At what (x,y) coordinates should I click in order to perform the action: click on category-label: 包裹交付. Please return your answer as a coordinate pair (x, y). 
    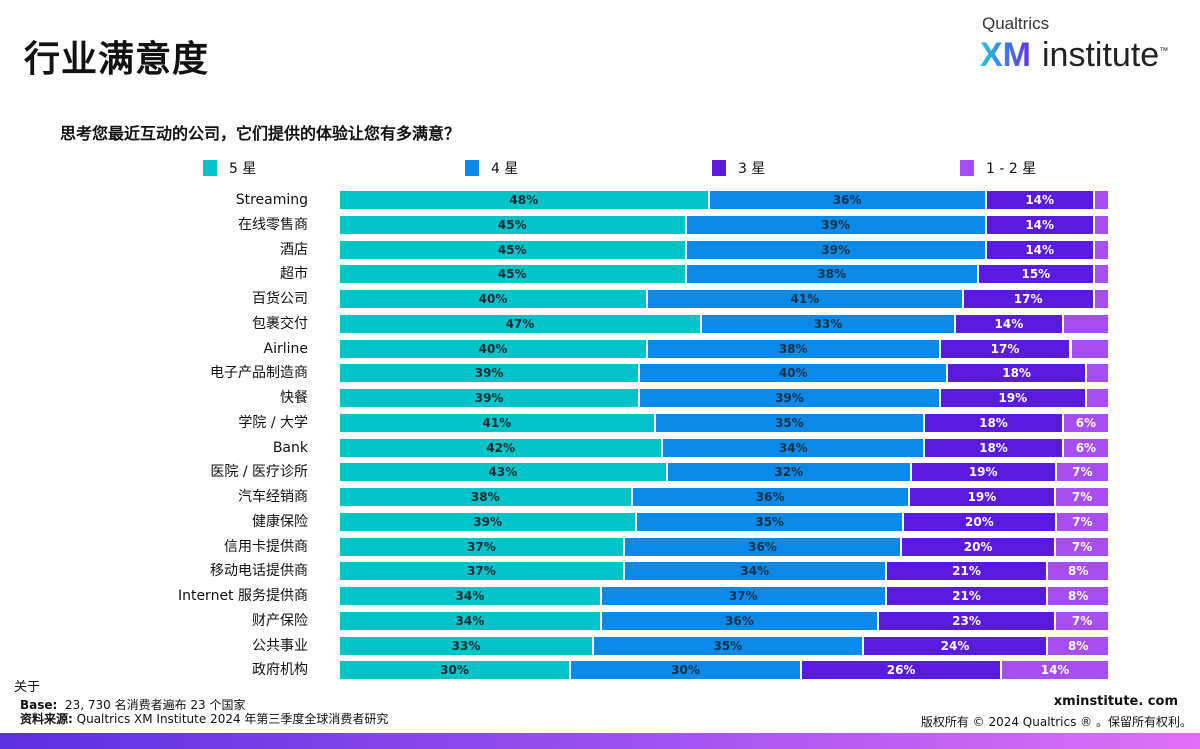
    Looking at the image, I should click on (280, 323).